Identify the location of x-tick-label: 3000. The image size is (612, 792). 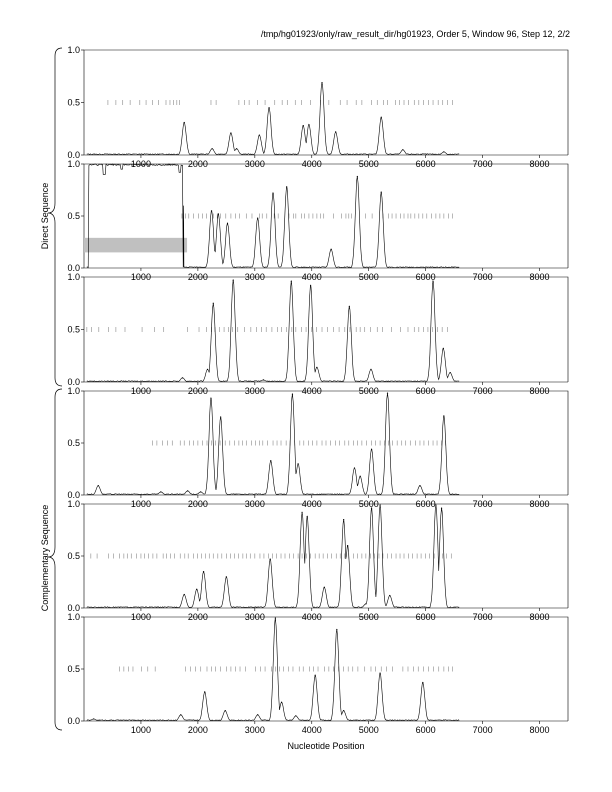
(255, 730).